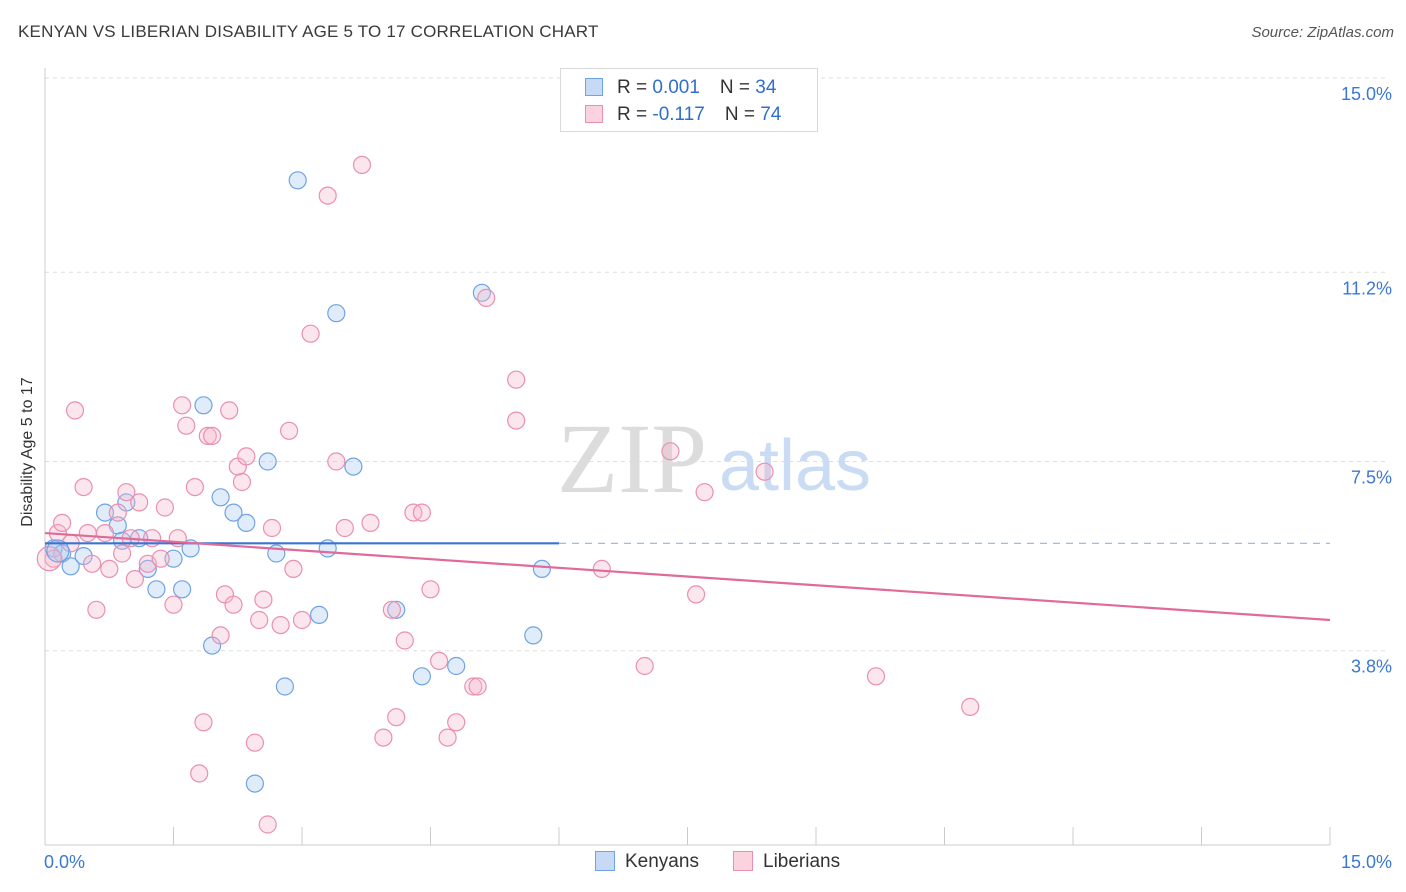  Describe the element at coordinates (714, 458) in the screenshot. I see `watermark: ZIP atlas` at that location.